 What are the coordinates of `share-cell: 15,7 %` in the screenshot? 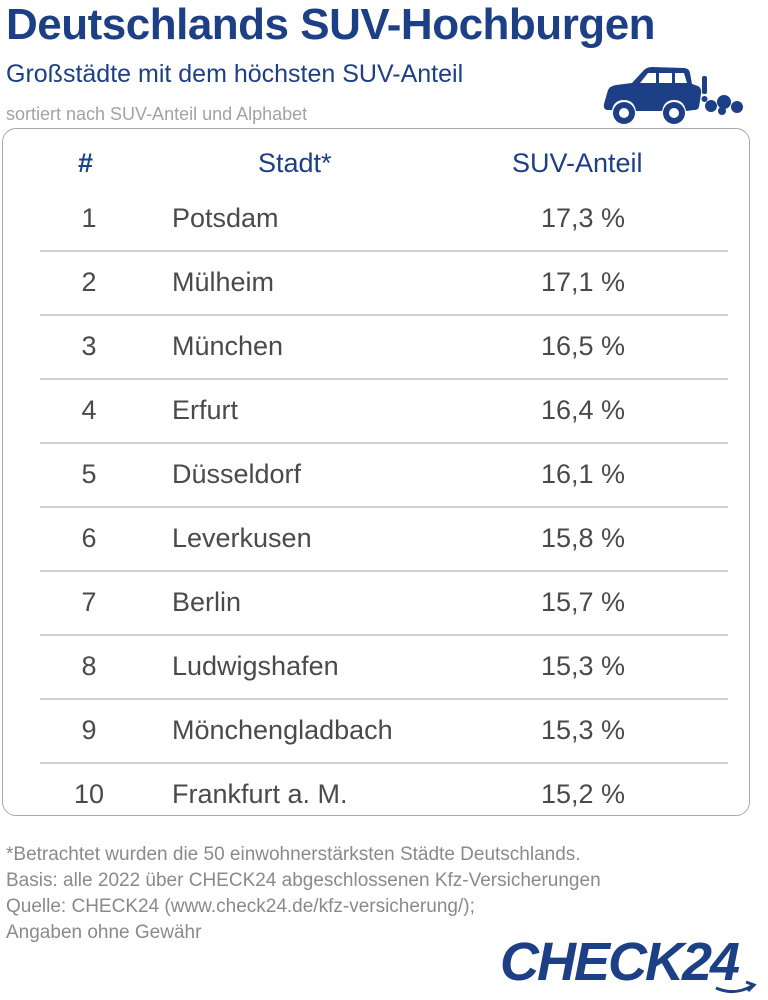 It's located at (583, 602).